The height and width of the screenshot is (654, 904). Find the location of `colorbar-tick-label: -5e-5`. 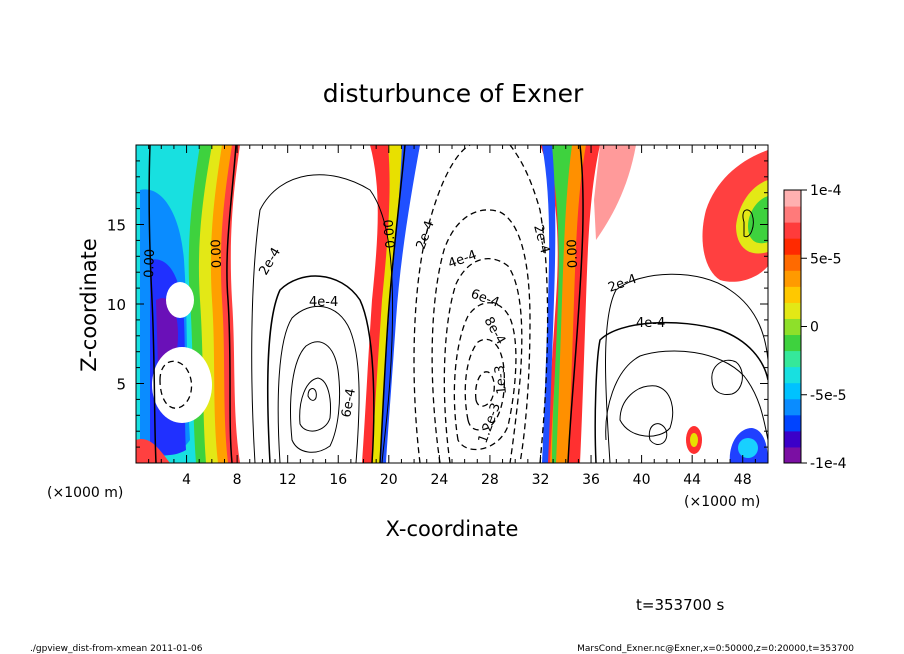

colorbar-tick-label: -5e-5 is located at coordinates (828, 396).